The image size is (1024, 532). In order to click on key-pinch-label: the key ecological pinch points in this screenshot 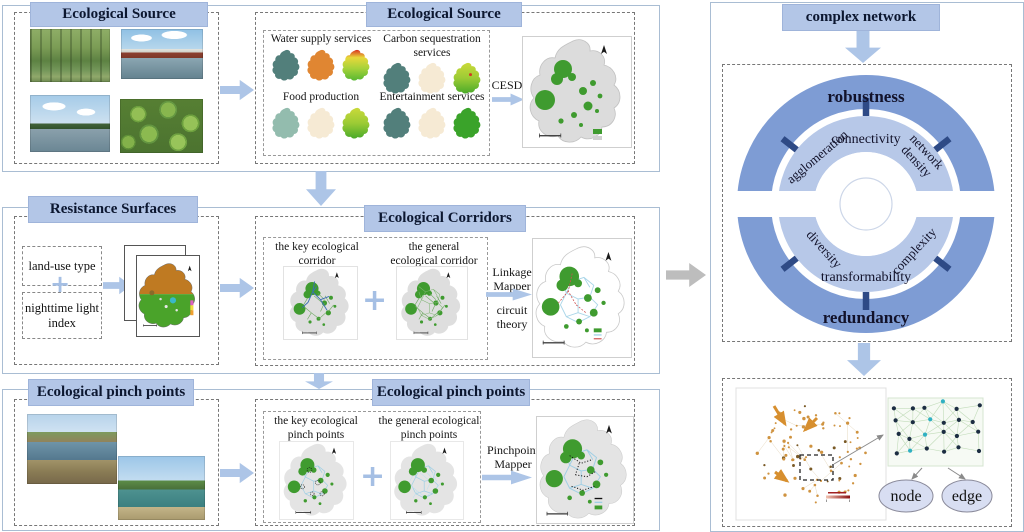, I will do `click(316, 428)`.